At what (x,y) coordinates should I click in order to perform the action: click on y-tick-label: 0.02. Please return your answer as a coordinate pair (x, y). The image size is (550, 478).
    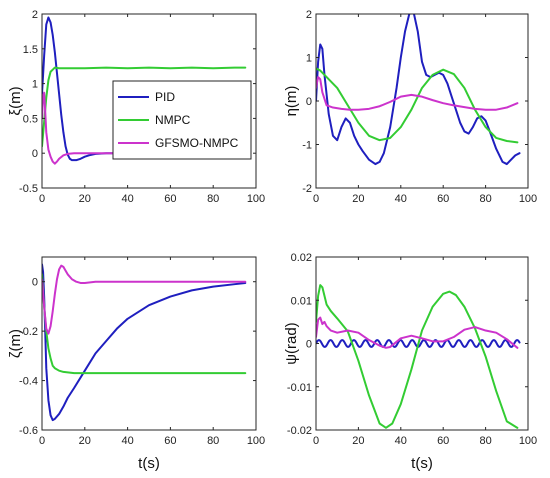
    Looking at the image, I should click on (301, 258).